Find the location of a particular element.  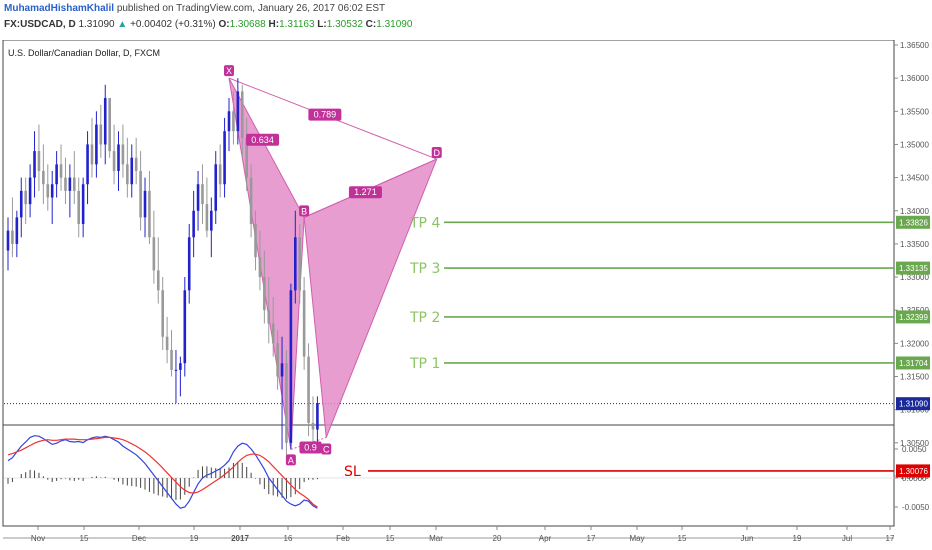

price-tick-label: 1.36000 is located at coordinates (914, 78).